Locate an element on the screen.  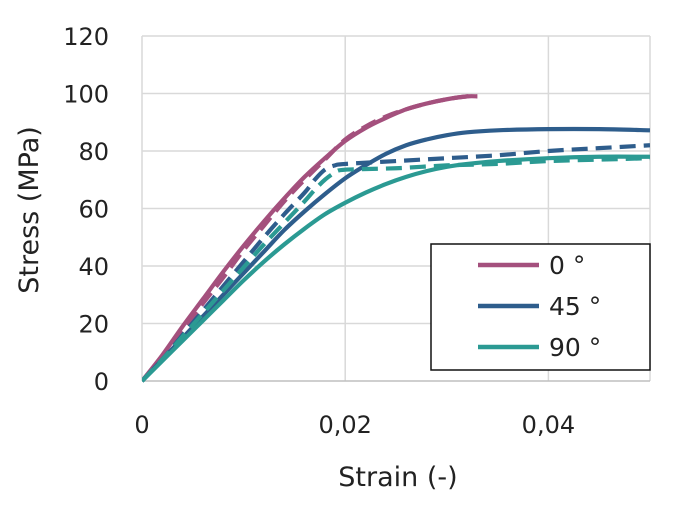
legend-label: 45 ° is located at coordinates (575, 306).